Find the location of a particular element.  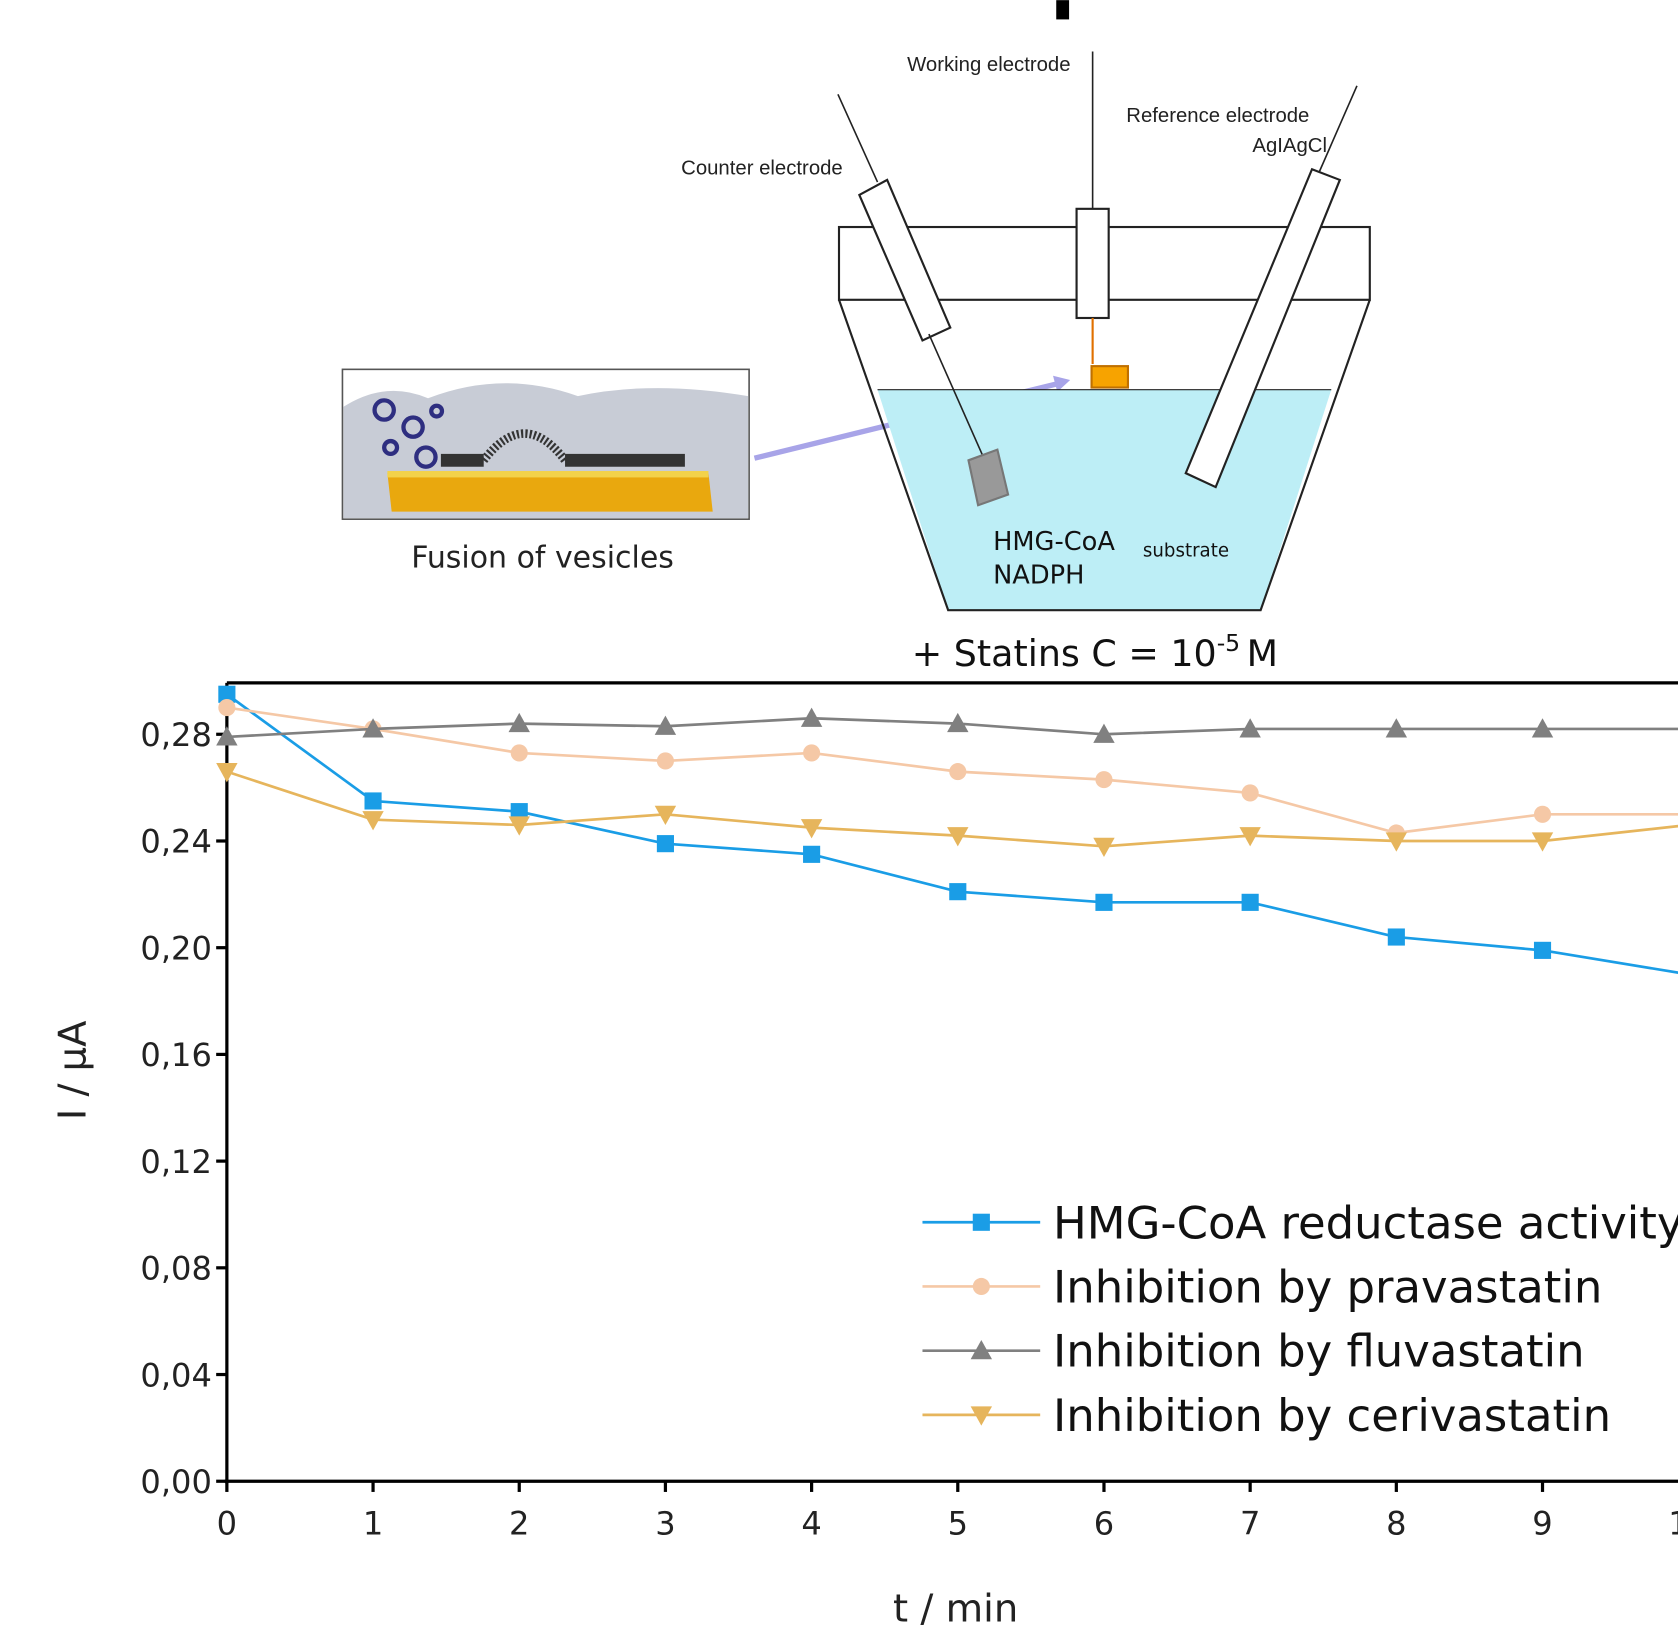

x-tick-label: 1 is located at coordinates (373, 1524).